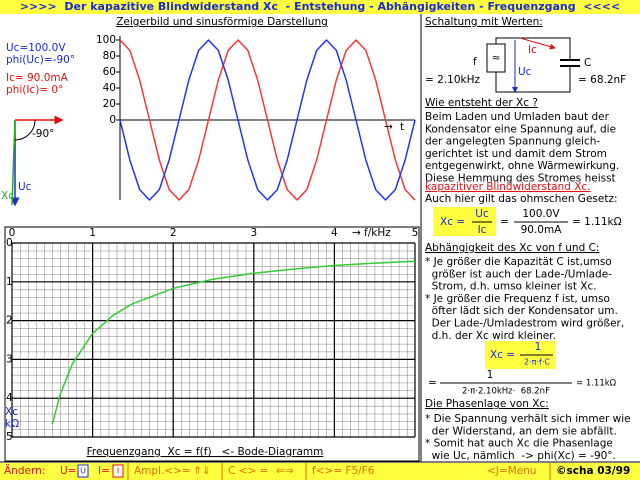 This screenshot has width=640, height=480. What do you see at coordinates (525, 72) in the screenshot?
I see `uc-label: Uc` at bounding box center [525, 72].